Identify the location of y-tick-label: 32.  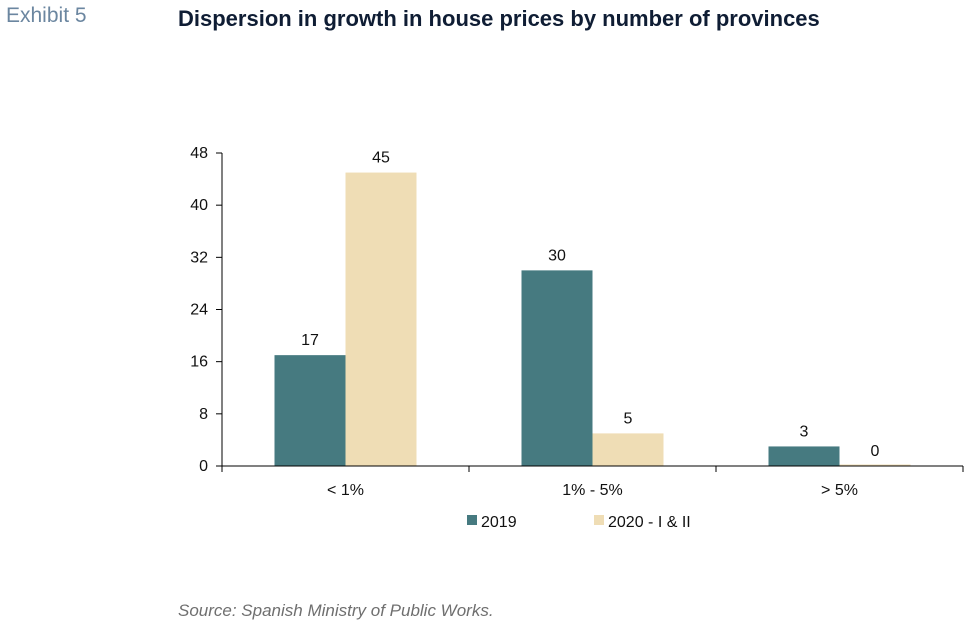
(199, 257).